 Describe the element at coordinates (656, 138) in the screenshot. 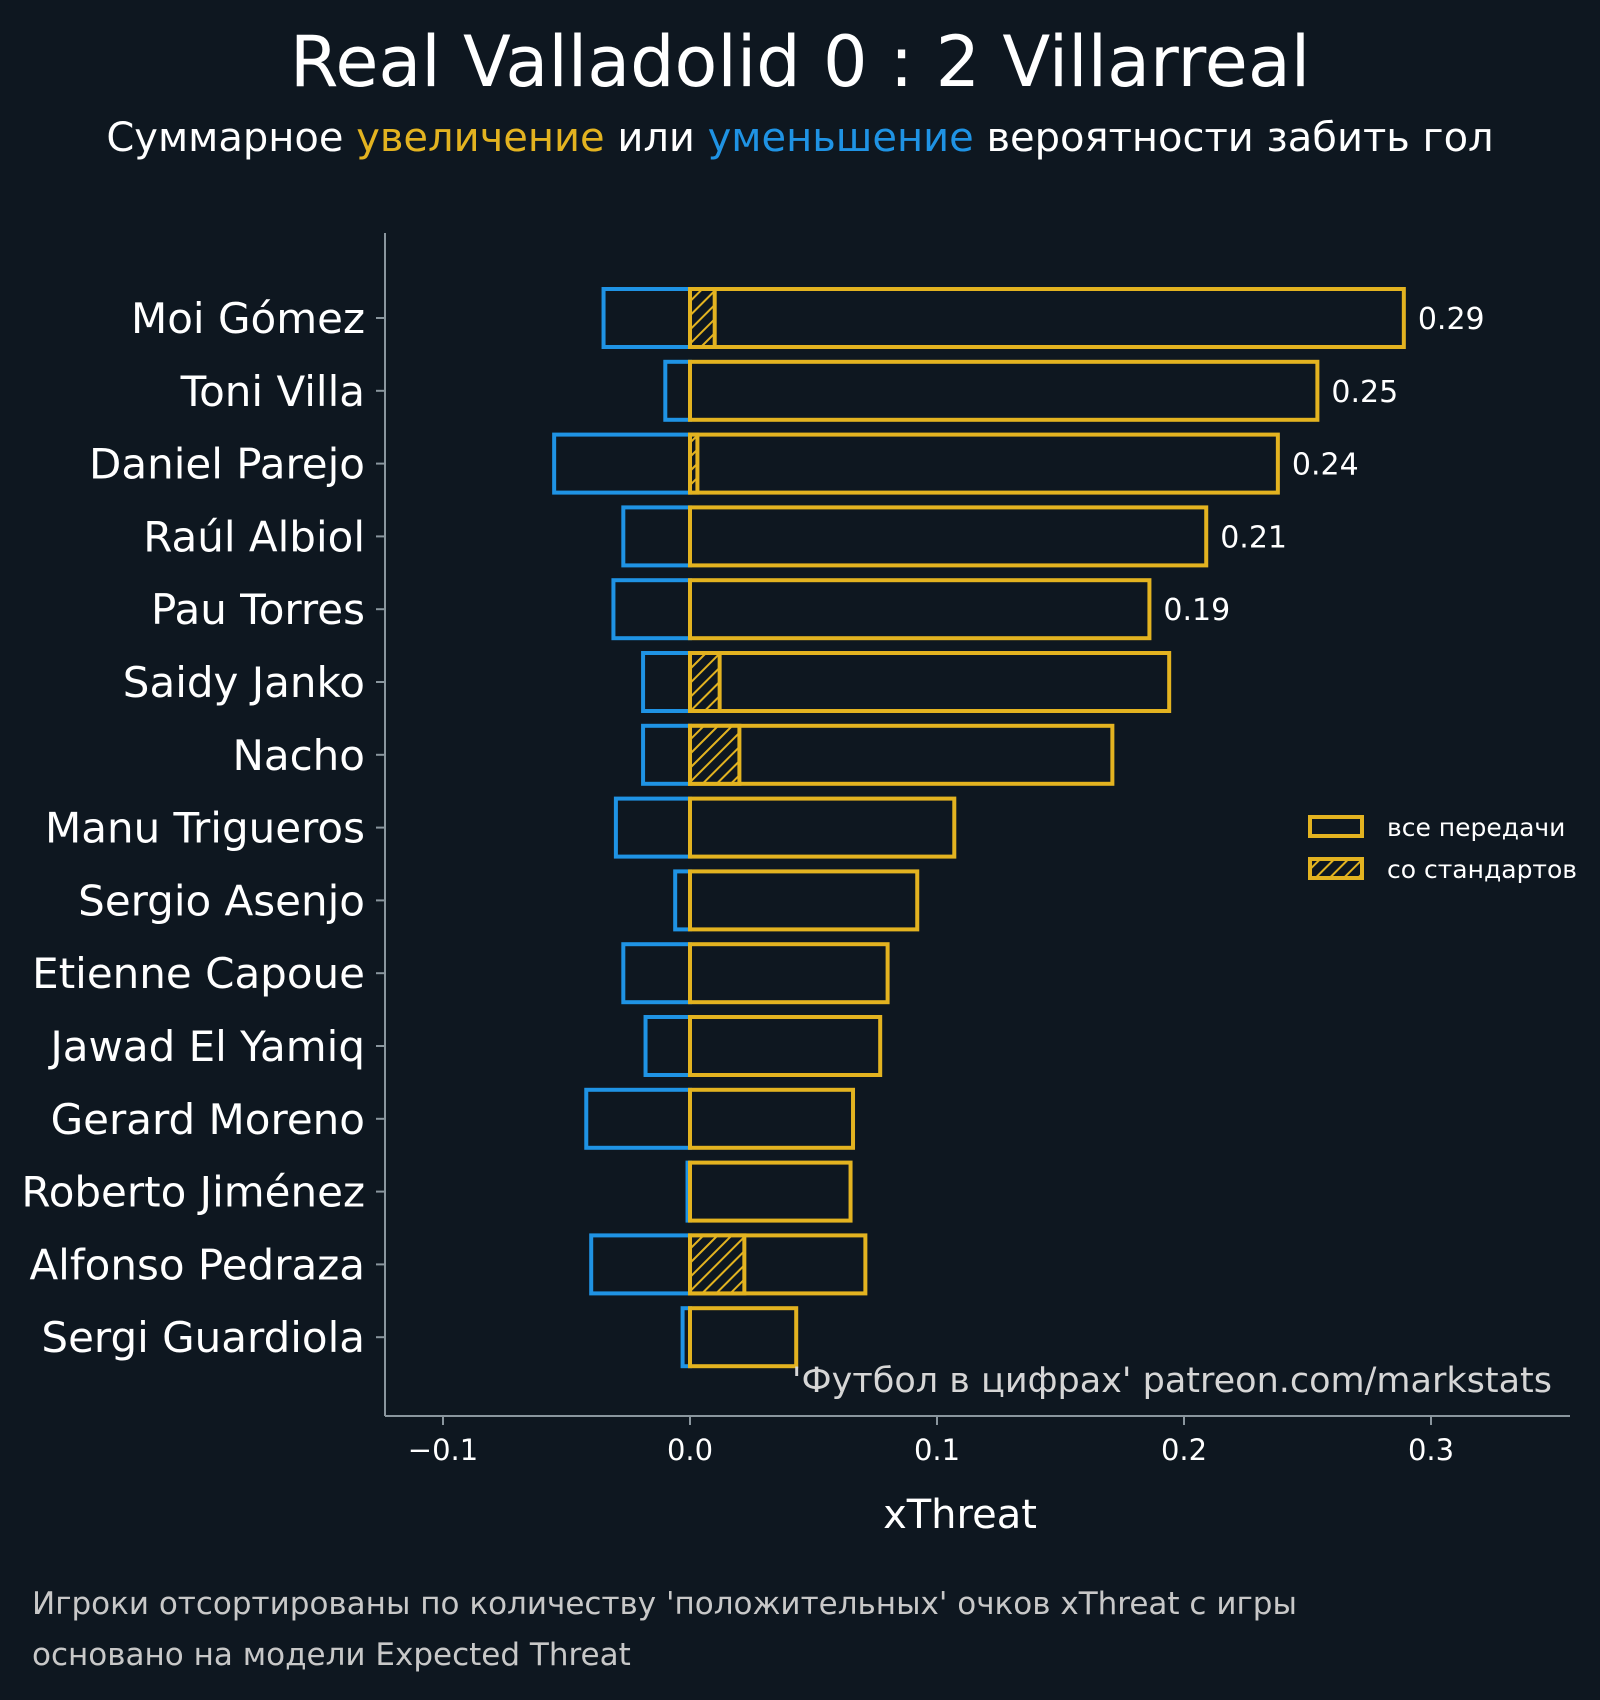

I see `subtitle-middle: или` at that location.